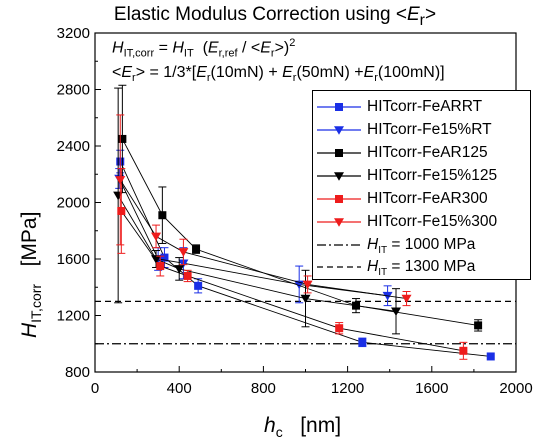 This screenshot has width=550, height=444. I want to click on x-tick-label: 2000, so click(515, 388).